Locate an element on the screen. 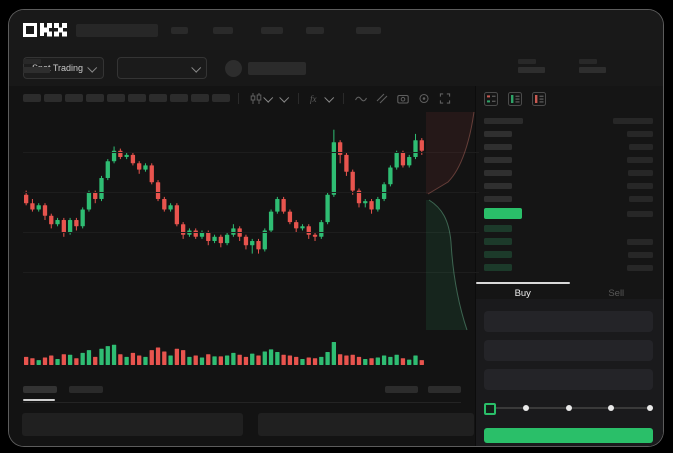 This screenshot has height=453, width=673. screenshot-button is located at coordinates (403, 98).